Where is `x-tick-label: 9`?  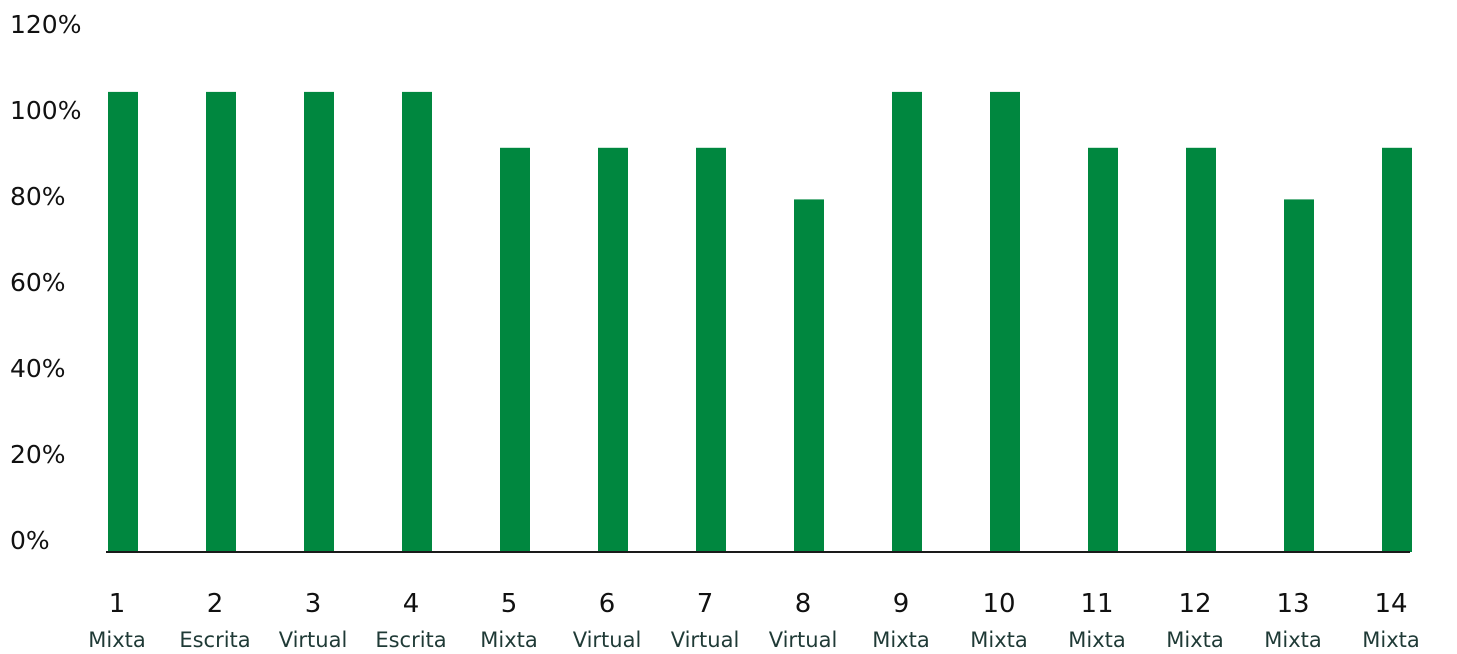
x-tick-label: 9 is located at coordinates (901, 604).